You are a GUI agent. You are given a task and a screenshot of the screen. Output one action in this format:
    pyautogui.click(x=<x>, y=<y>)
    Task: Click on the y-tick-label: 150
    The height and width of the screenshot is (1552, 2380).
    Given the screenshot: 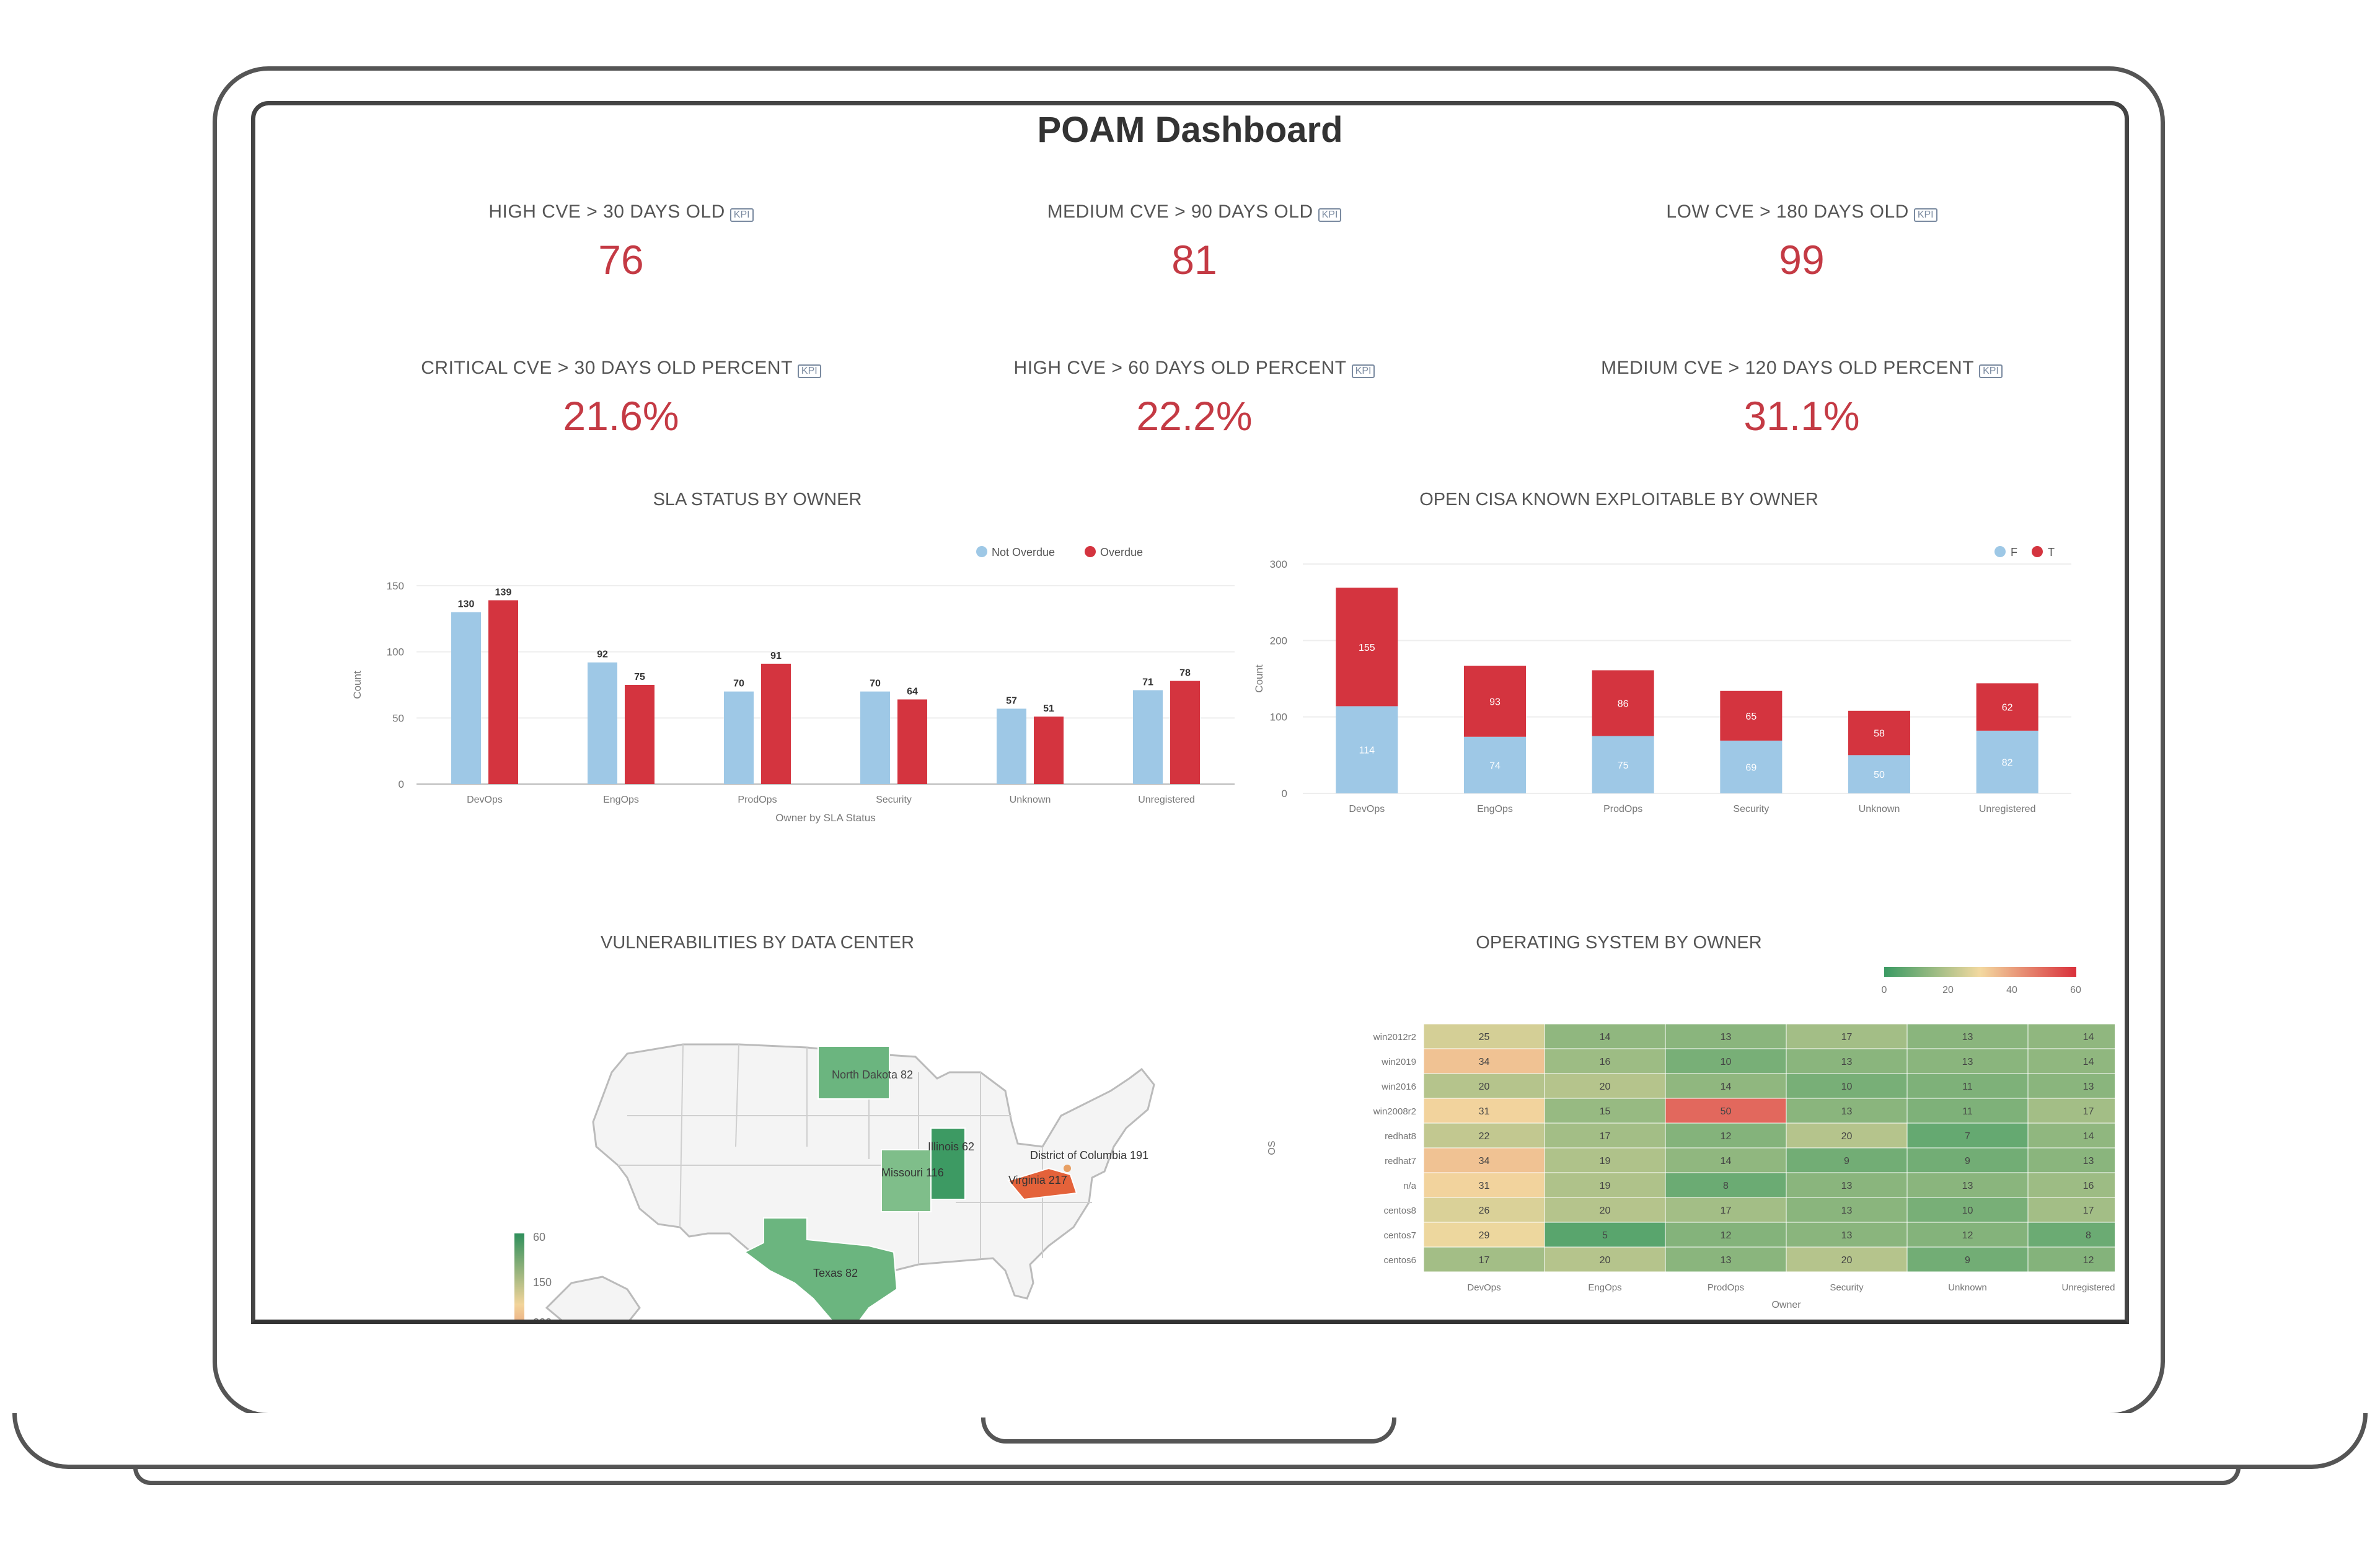 What is the action you would take?
    pyautogui.click(x=395, y=586)
    